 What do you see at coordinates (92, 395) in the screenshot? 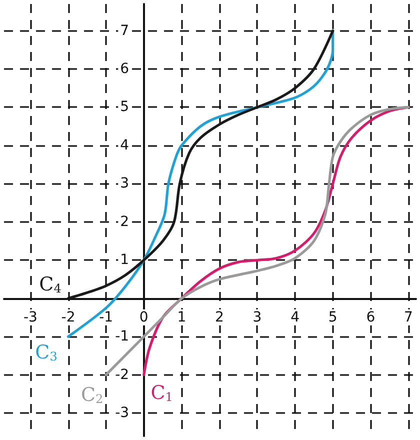
I see `series-label: C2` at bounding box center [92, 395].